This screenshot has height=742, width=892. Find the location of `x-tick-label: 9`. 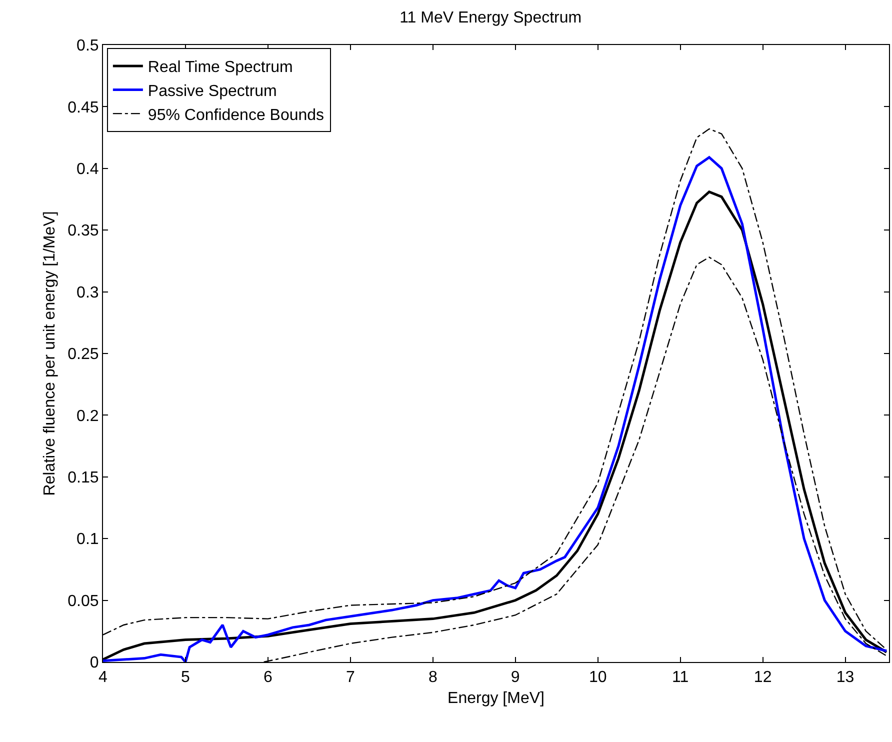

x-tick-label: 9 is located at coordinates (515, 677).